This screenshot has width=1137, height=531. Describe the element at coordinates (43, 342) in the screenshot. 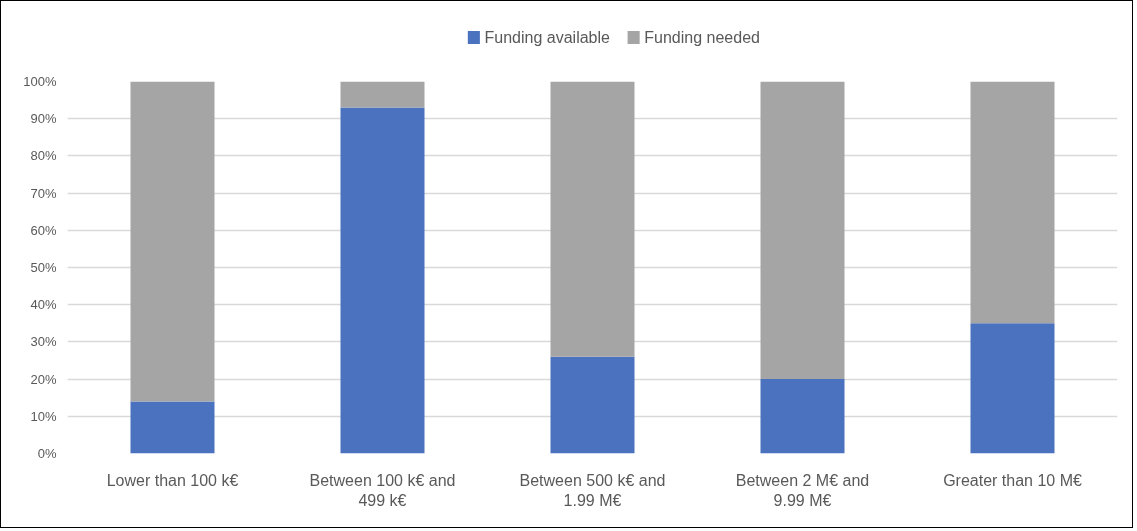

I see `y-tick-label: 30%` at that location.